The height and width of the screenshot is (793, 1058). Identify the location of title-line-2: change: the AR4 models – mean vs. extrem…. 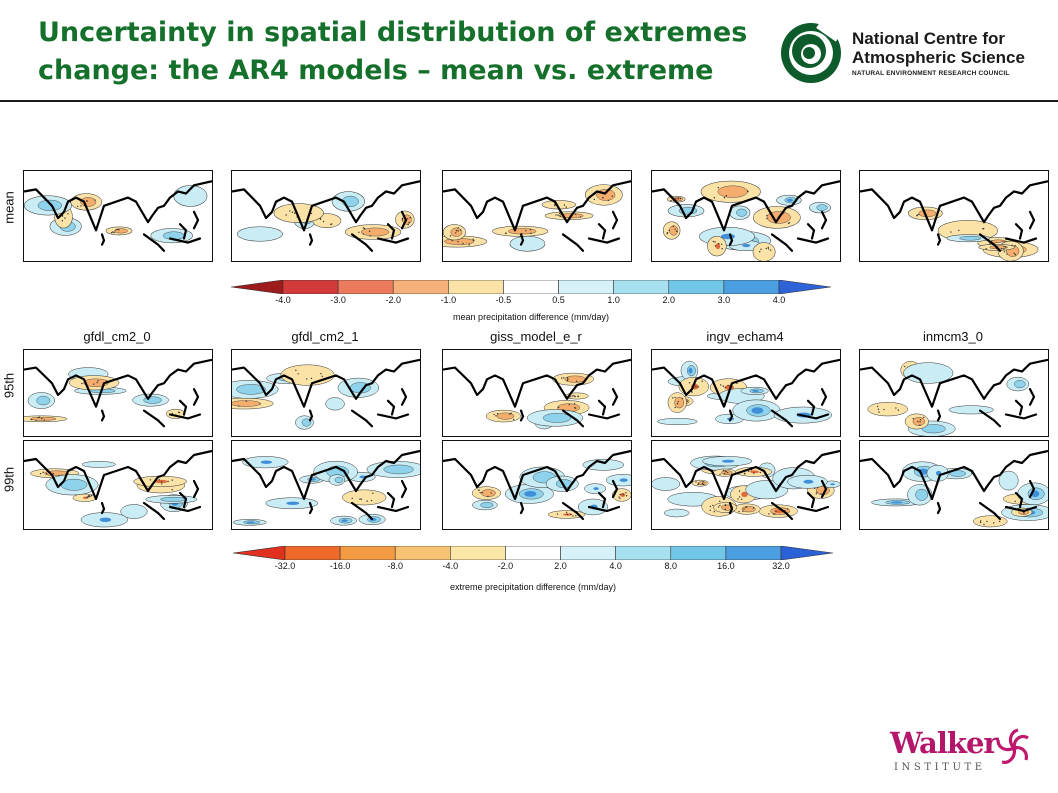
(376, 70).